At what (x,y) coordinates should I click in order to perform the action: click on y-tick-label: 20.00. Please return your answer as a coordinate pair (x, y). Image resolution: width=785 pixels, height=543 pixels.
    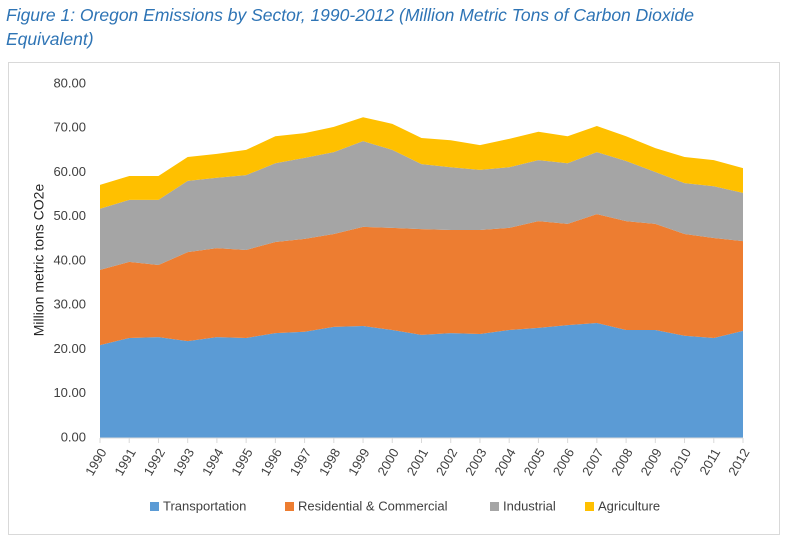
    Looking at the image, I should click on (69, 348).